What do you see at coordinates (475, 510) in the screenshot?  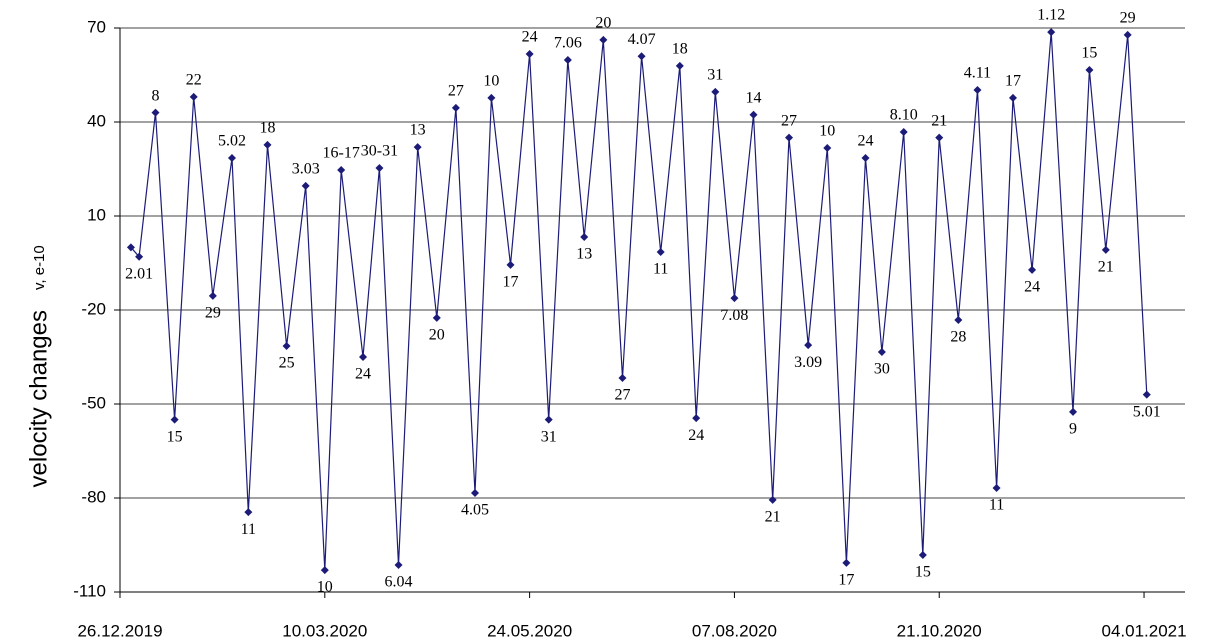 I see `point-label: 4.05` at bounding box center [475, 510].